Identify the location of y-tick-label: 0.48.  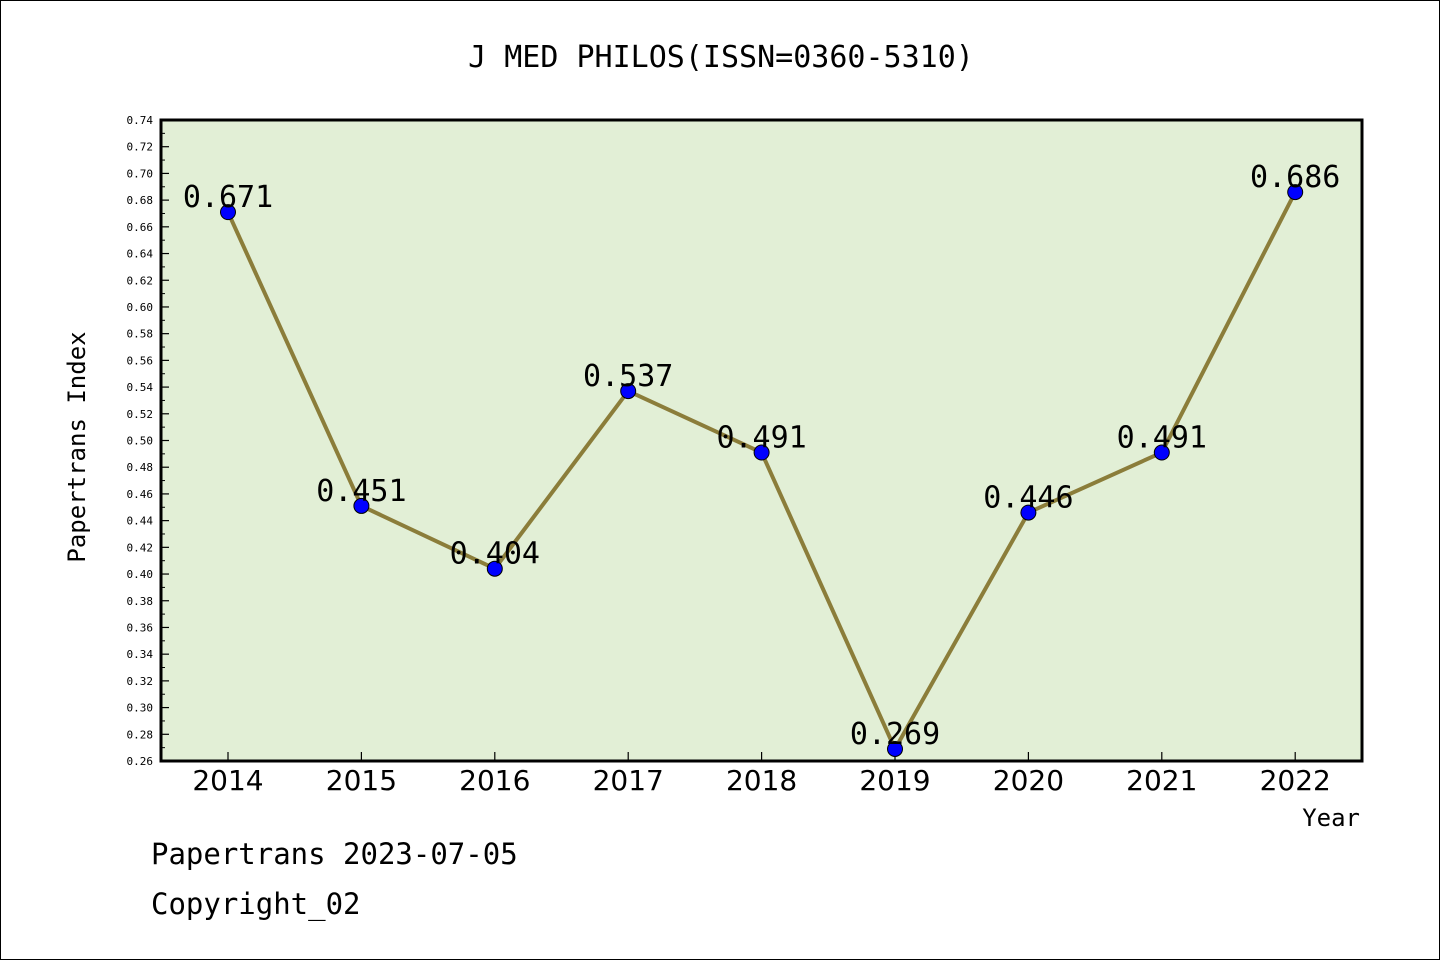
(140, 467).